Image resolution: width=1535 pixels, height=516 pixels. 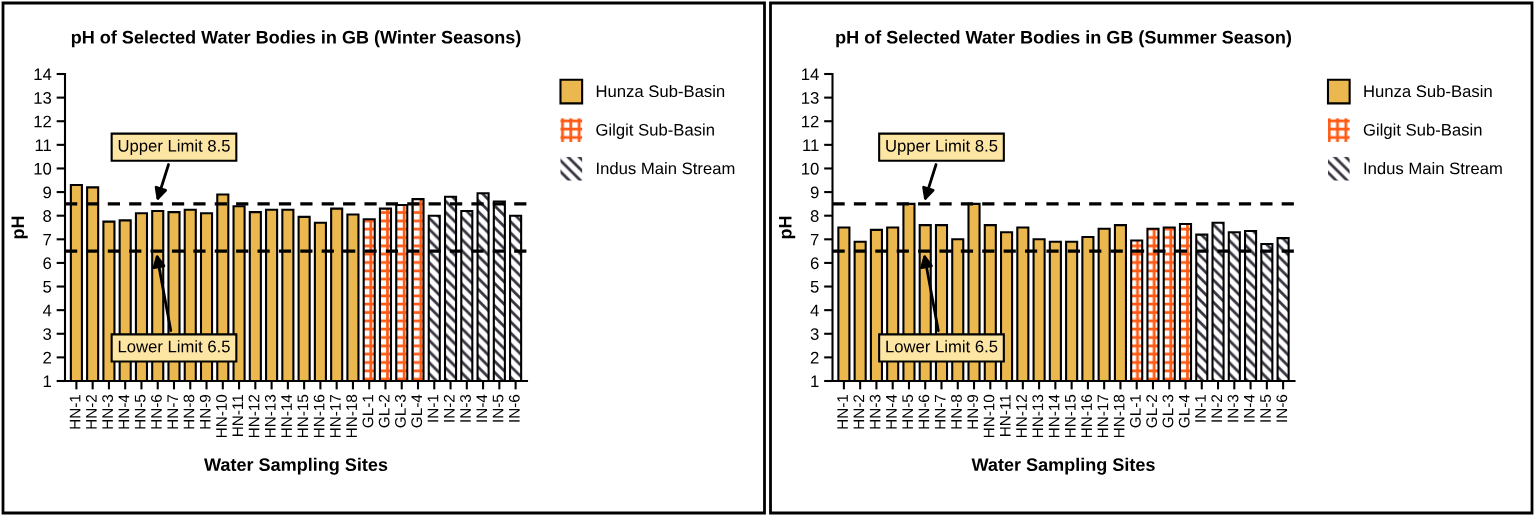 What do you see at coordinates (296, 39) in the screenshot?
I see `chart-title: pH of Selected Water Bodies in GB (Winter Seasons)` at bounding box center [296, 39].